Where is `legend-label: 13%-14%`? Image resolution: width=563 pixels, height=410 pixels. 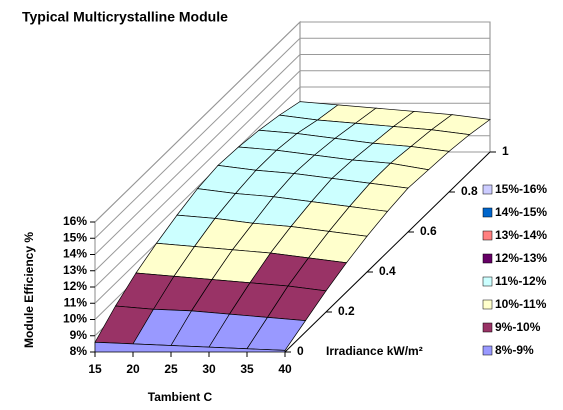
legend-label: 13%-14% is located at coordinates (521, 235).